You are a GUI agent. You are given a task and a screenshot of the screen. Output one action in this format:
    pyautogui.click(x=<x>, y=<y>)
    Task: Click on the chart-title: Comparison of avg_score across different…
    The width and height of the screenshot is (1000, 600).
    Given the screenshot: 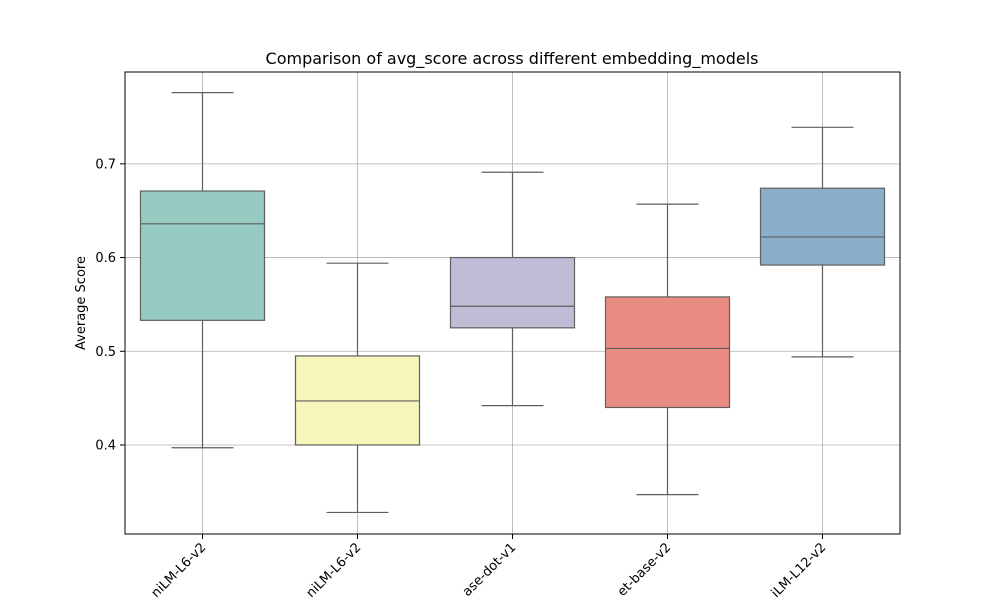 What is the action you would take?
    pyautogui.click(x=512, y=59)
    